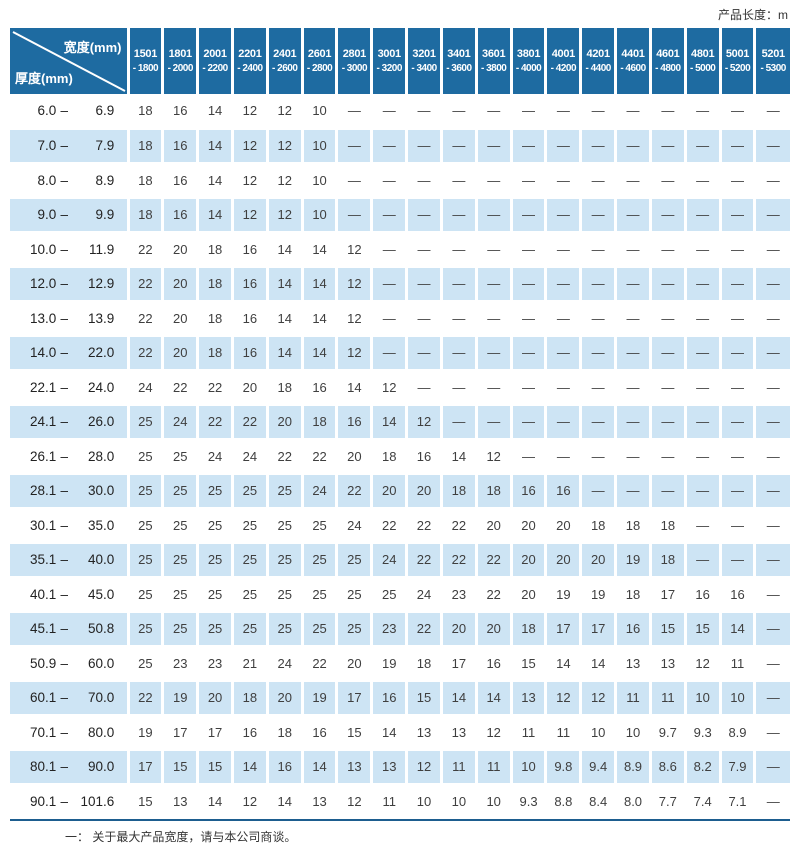 The height and width of the screenshot is (847, 797). I want to click on row-header-thickness-range: 9.0– 9.9, so click(70, 214).